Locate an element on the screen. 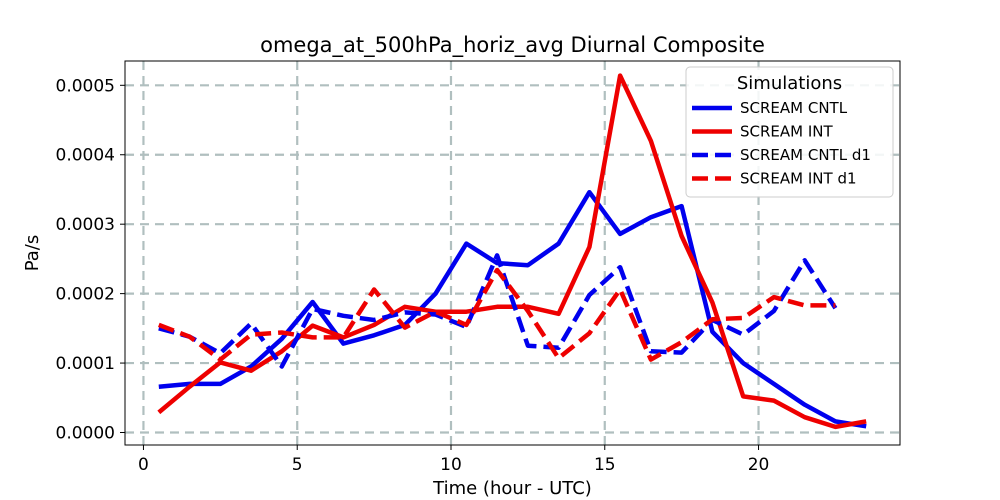  y-tick-label-3: 0.0003 is located at coordinates (85, 225).